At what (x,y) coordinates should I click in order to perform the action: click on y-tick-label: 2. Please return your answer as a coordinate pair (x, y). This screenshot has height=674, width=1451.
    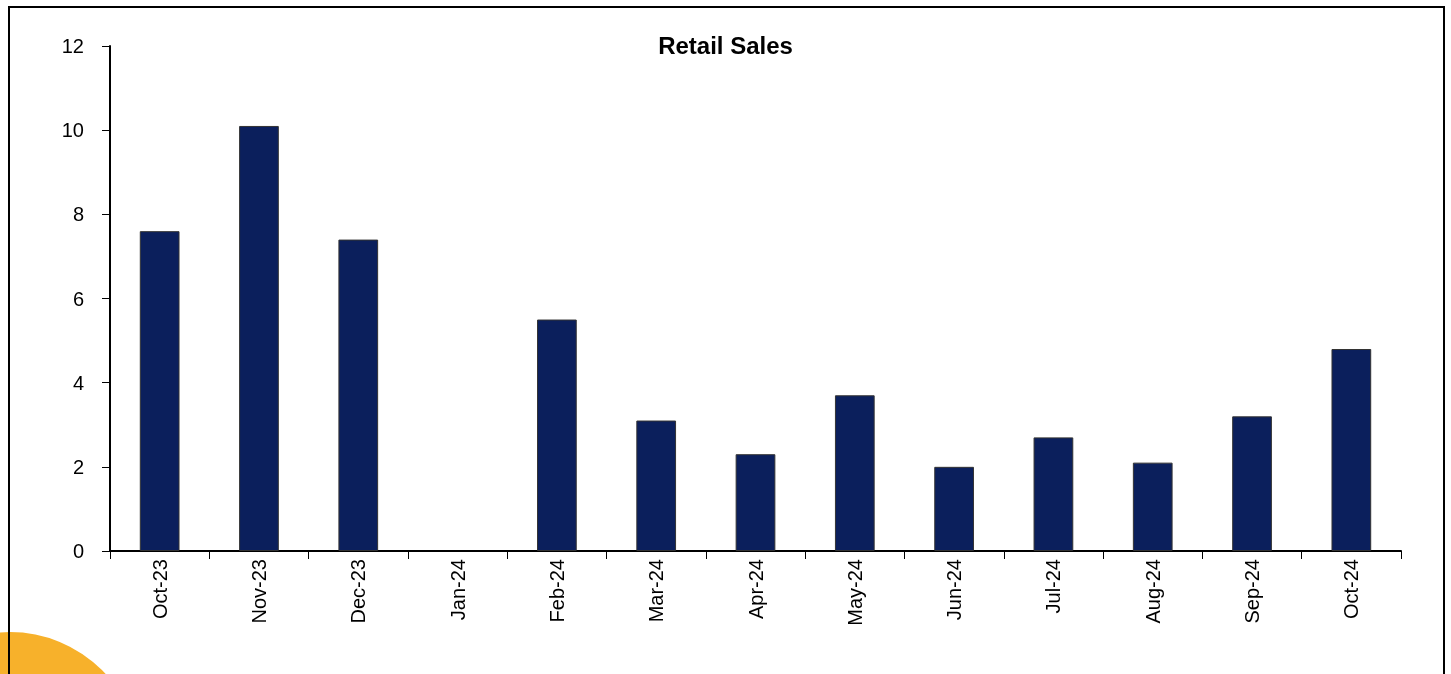
    Looking at the image, I should click on (78, 466).